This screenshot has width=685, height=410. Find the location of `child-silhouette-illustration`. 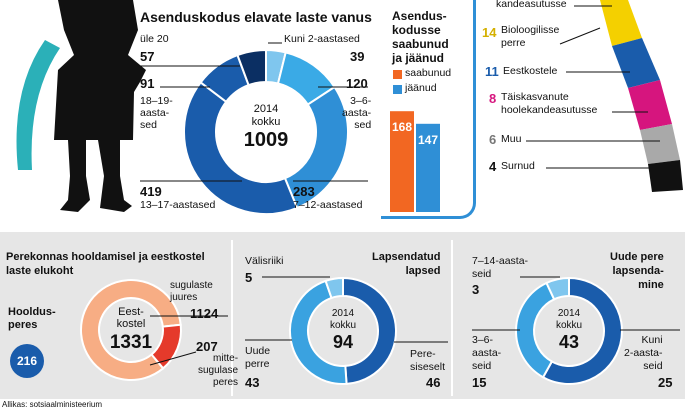

child-silhouette-illustration is located at coordinates (100, 106).